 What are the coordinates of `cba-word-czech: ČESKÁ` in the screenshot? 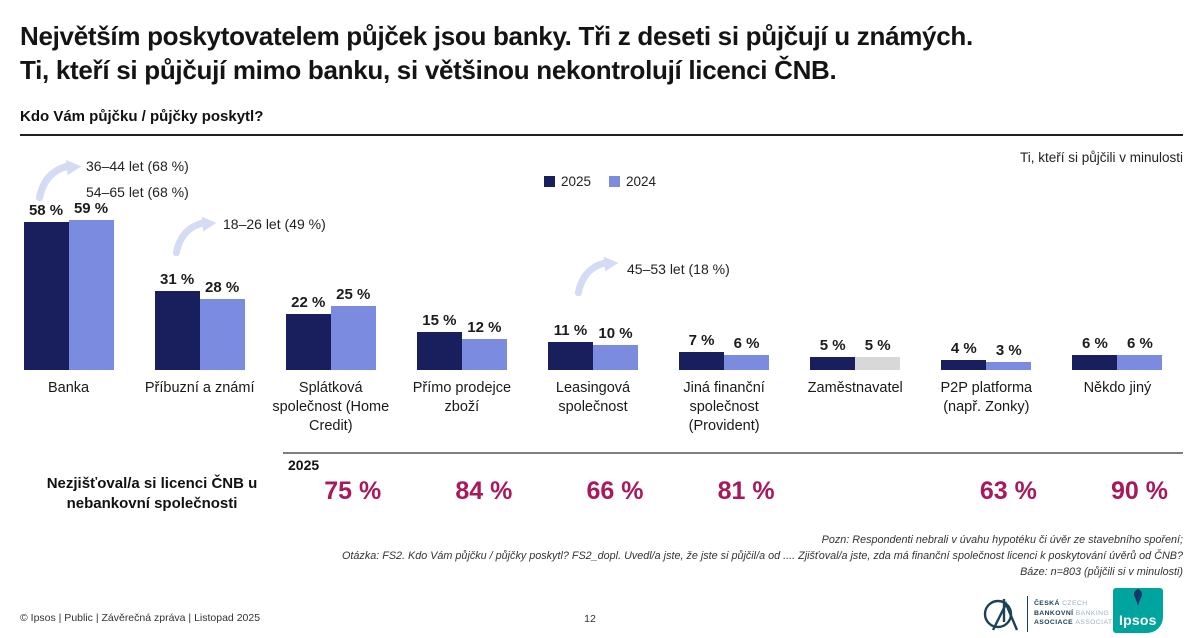 It's located at (1048, 603).